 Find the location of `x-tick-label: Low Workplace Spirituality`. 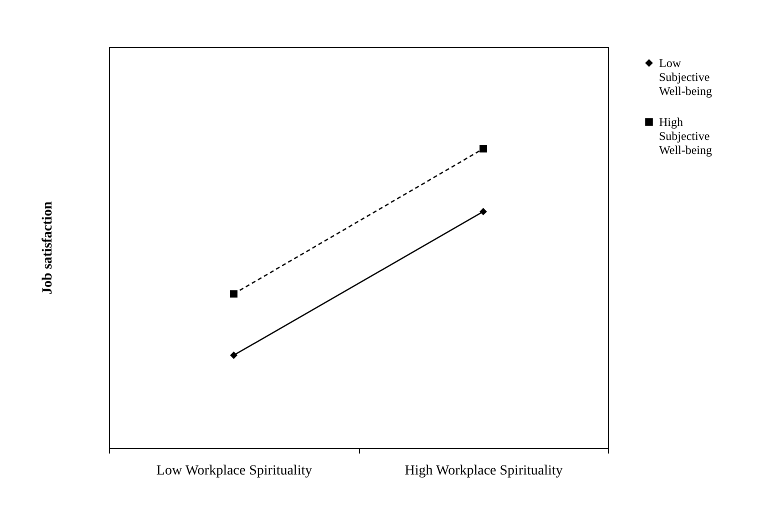

x-tick-label: Low Workplace Spirituality is located at coordinates (234, 471).